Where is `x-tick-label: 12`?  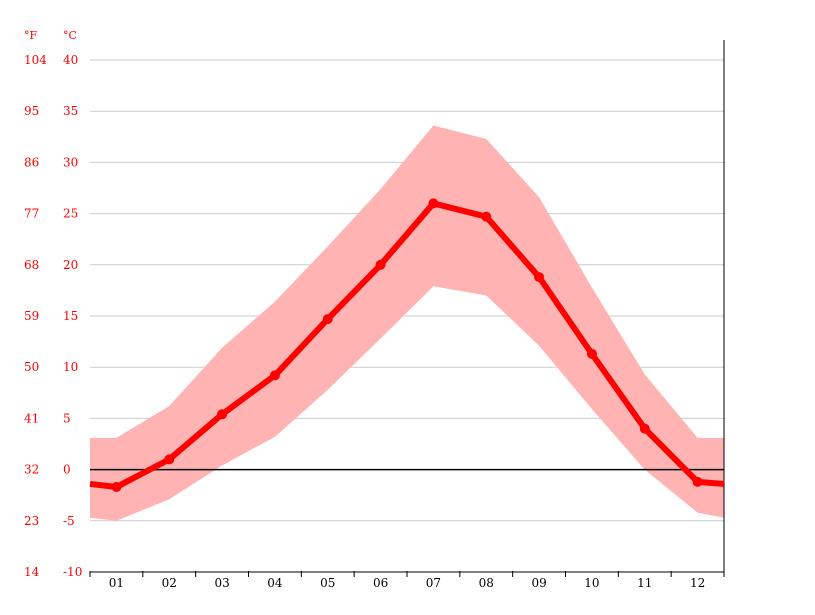 x-tick-label: 12 is located at coordinates (697, 583).